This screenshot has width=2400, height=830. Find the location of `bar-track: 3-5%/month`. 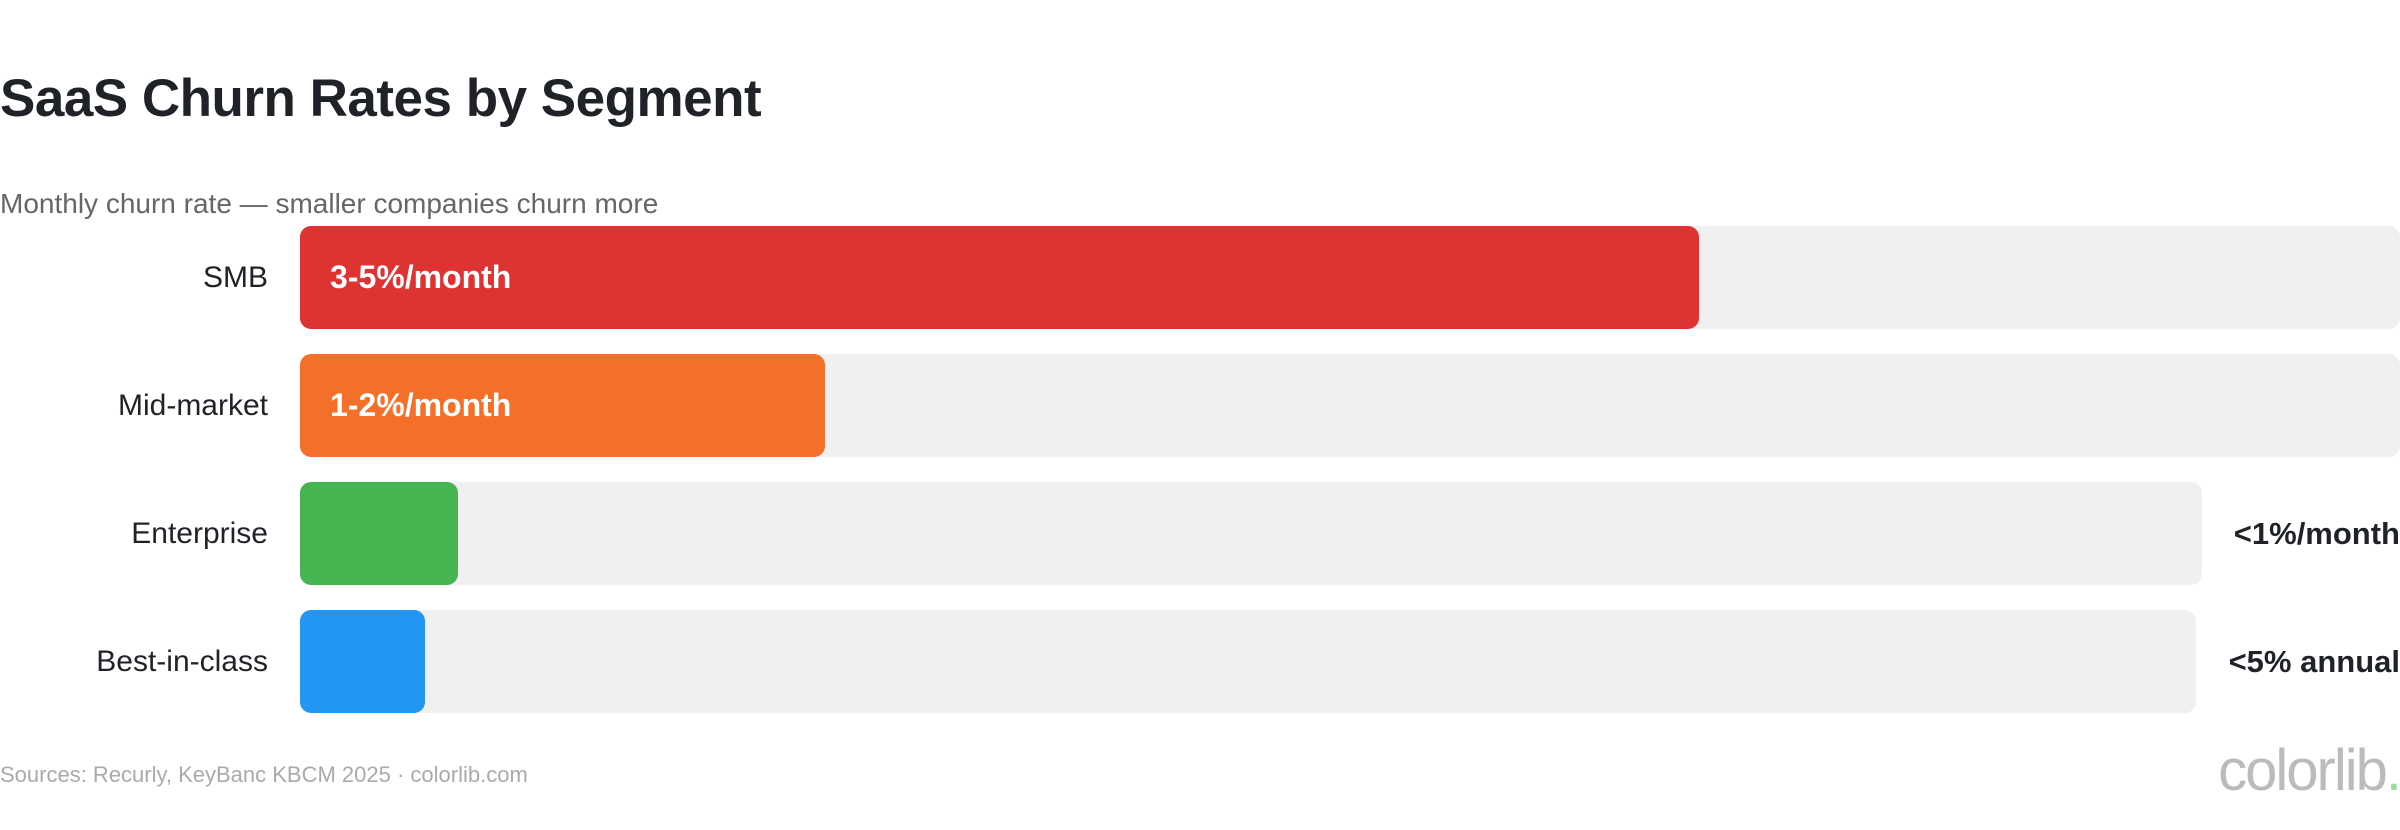

bar-track: 3-5%/month is located at coordinates (1350, 277).